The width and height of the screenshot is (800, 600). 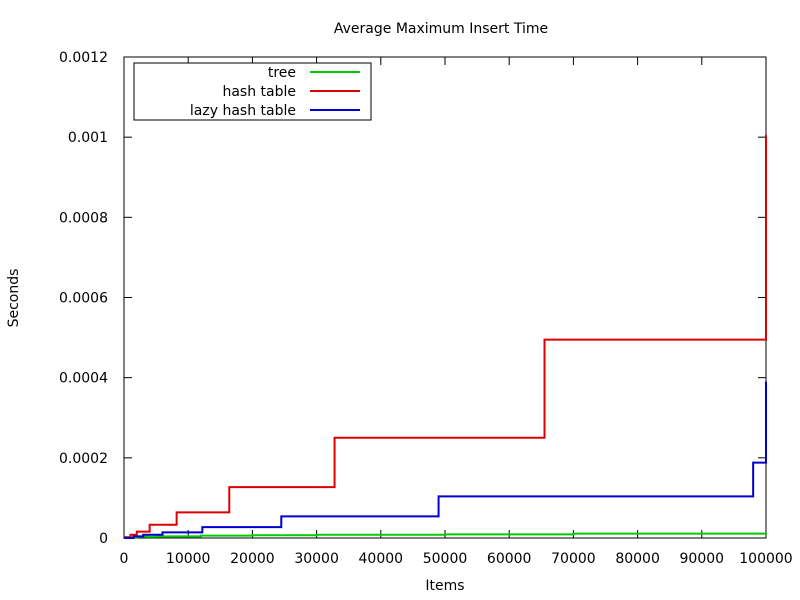 I want to click on y-tick-label: 0.0006, so click(x=83, y=299).